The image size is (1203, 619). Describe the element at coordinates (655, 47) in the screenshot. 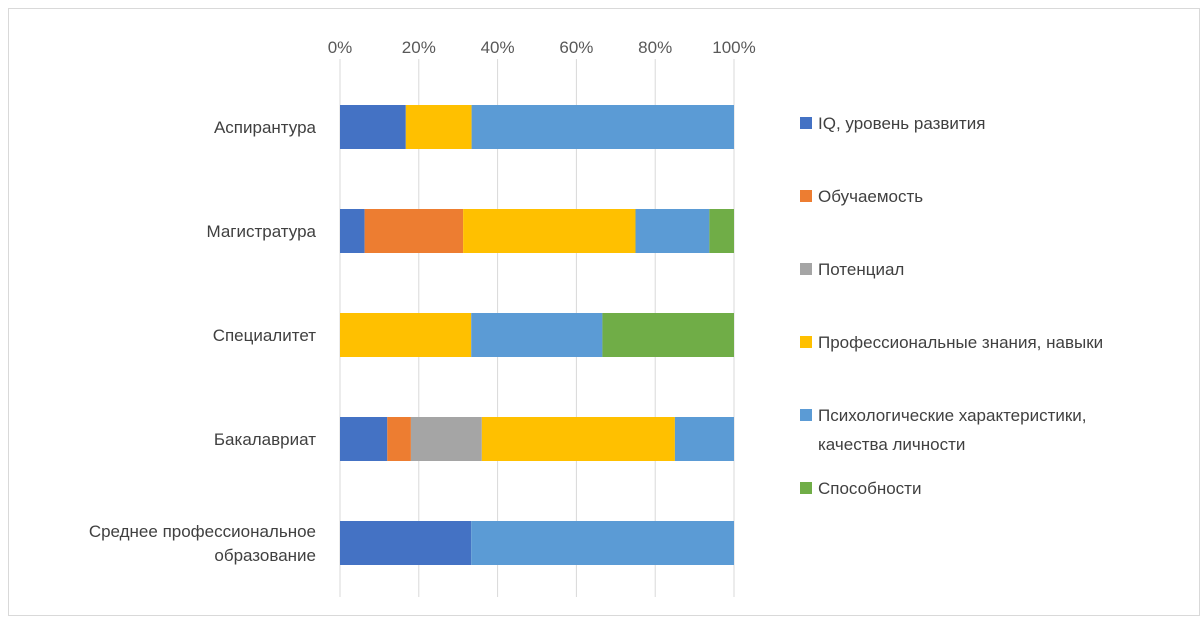

I see `x-tick-label: 80%` at that location.